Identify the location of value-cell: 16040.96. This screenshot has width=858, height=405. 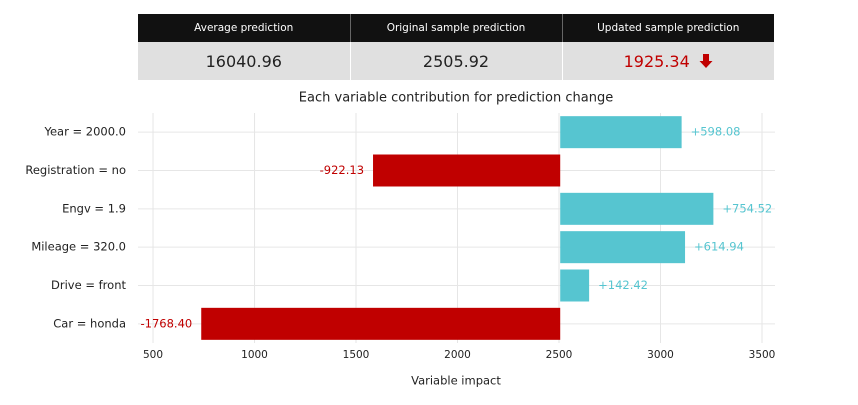
(244, 61).